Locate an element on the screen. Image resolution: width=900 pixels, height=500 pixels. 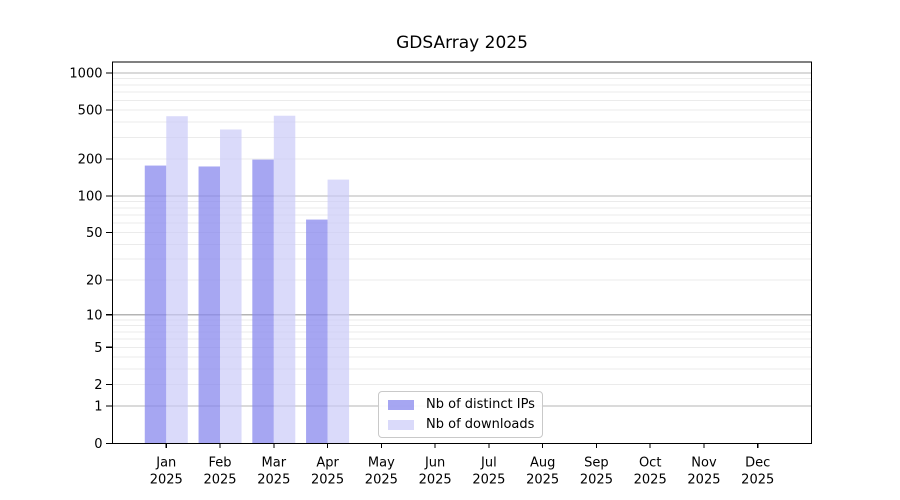
y-tick-label: 100 is located at coordinates (90, 196).